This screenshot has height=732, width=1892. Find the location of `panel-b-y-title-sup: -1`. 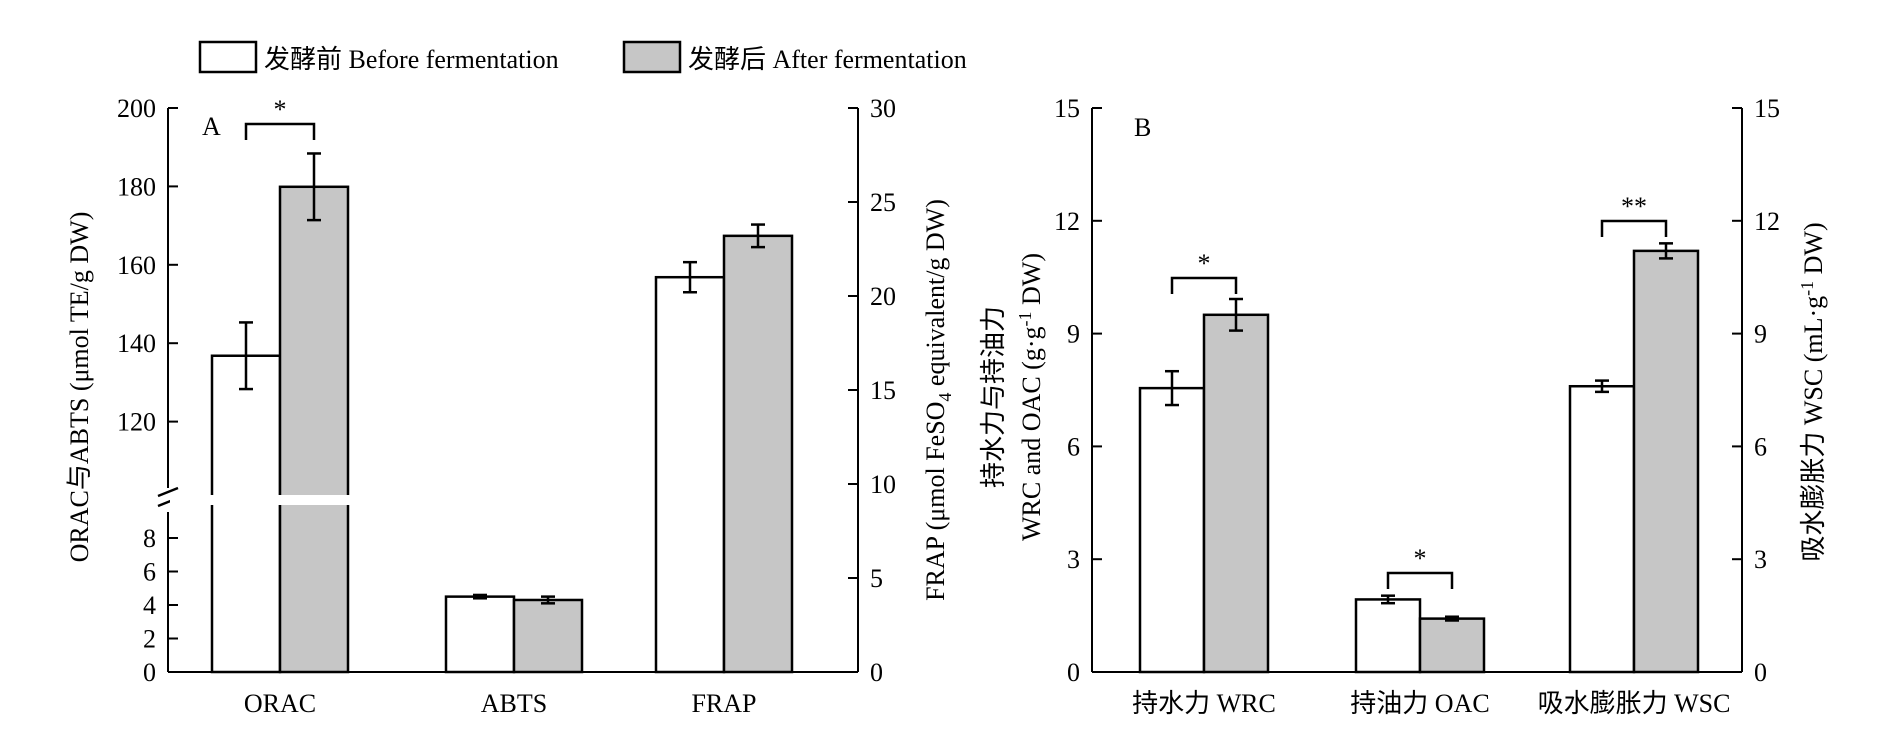

panel-b-y-title-sup: -1 is located at coordinates (1025, 319).